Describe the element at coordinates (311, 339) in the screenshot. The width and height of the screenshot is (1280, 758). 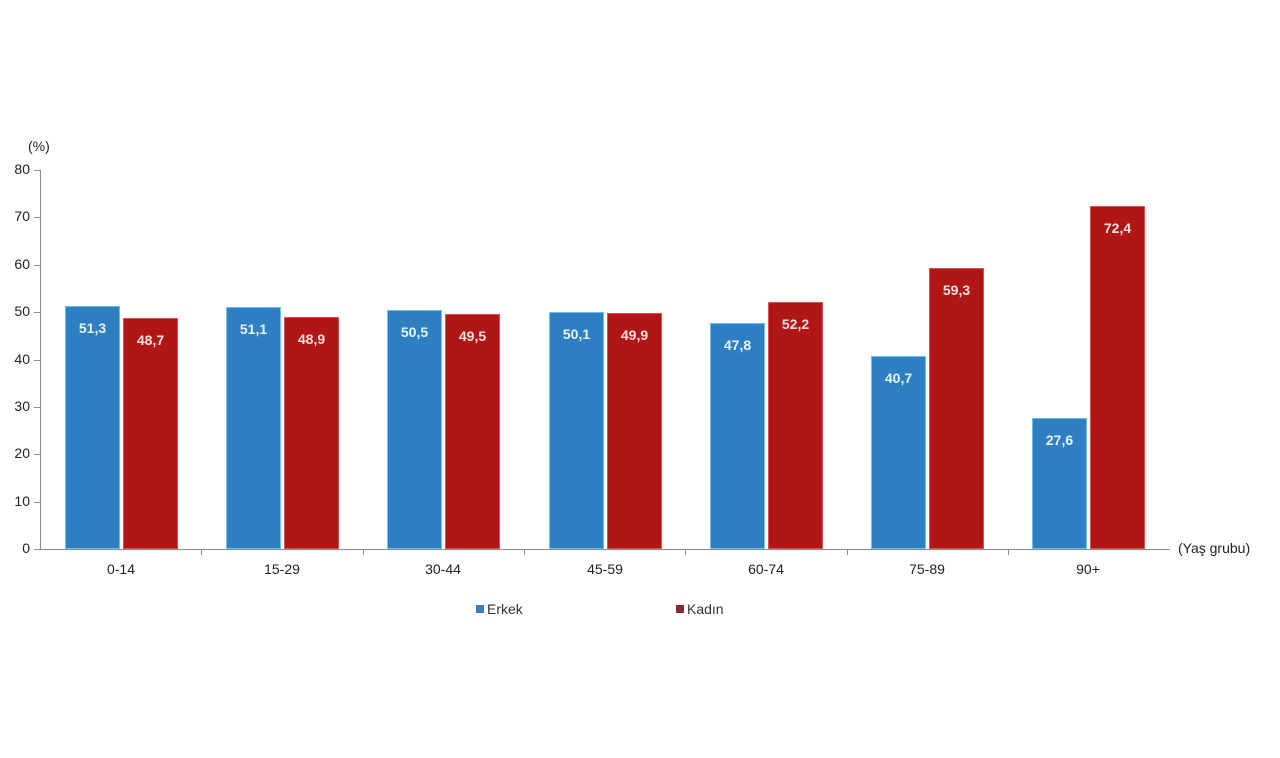
I see `bar-value-label: 48,9` at that location.